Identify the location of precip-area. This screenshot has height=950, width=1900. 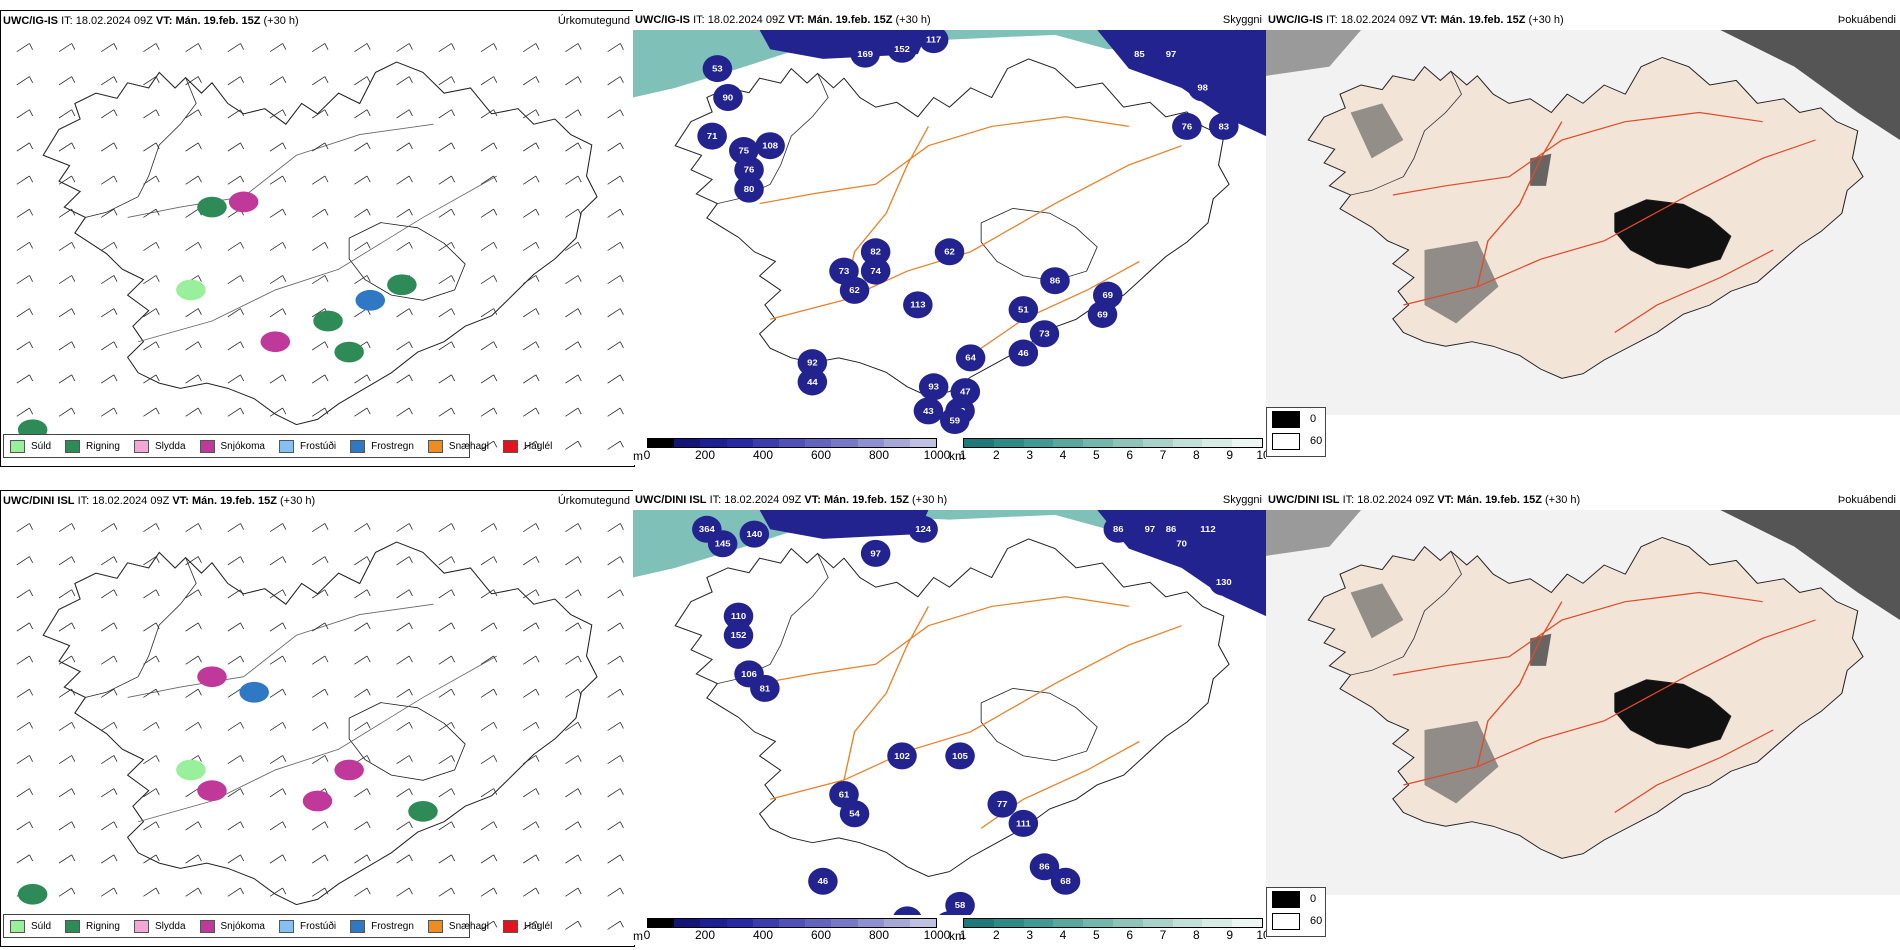
(32, 894).